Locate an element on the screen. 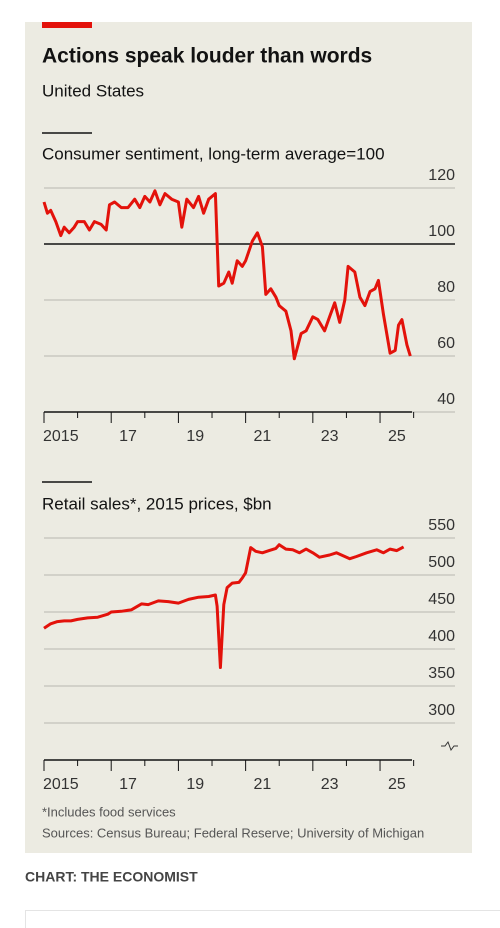 This screenshot has width=500, height=928. credit: CHART: THE ECONOMIST is located at coordinates (111, 877).